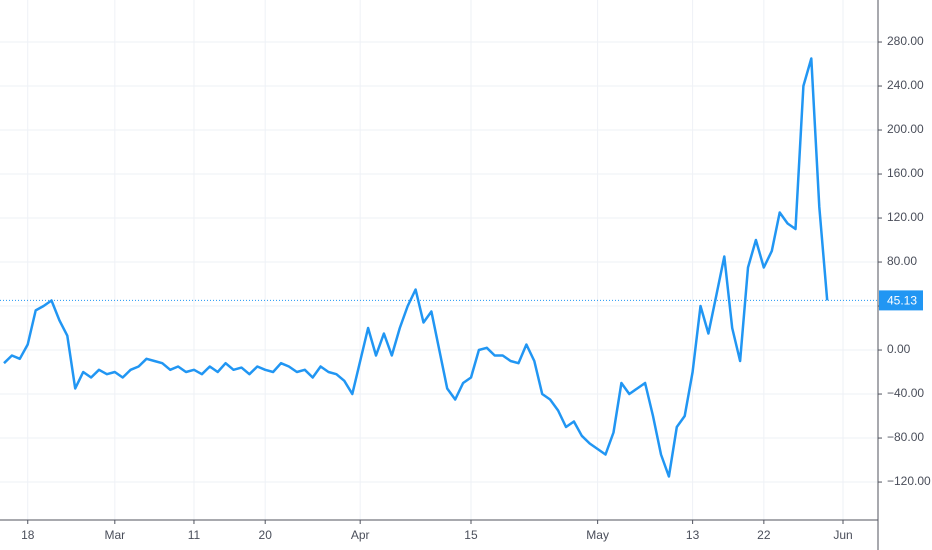 Image resolution: width=932 pixels, height=550 pixels. What do you see at coordinates (905, 85) in the screenshot?
I see `y-tick-label: 240.00` at bounding box center [905, 85].